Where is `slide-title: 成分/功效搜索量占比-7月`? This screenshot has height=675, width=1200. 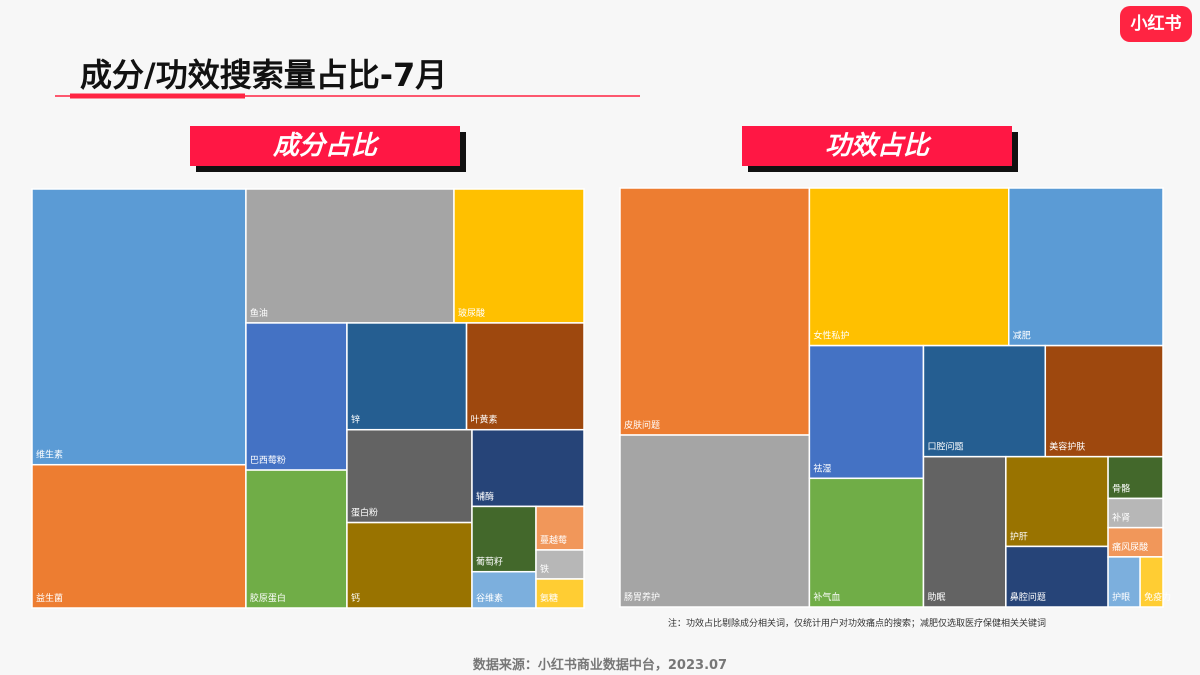
slide-title: 成分/功效搜索量占比-7月 is located at coordinates (264, 75).